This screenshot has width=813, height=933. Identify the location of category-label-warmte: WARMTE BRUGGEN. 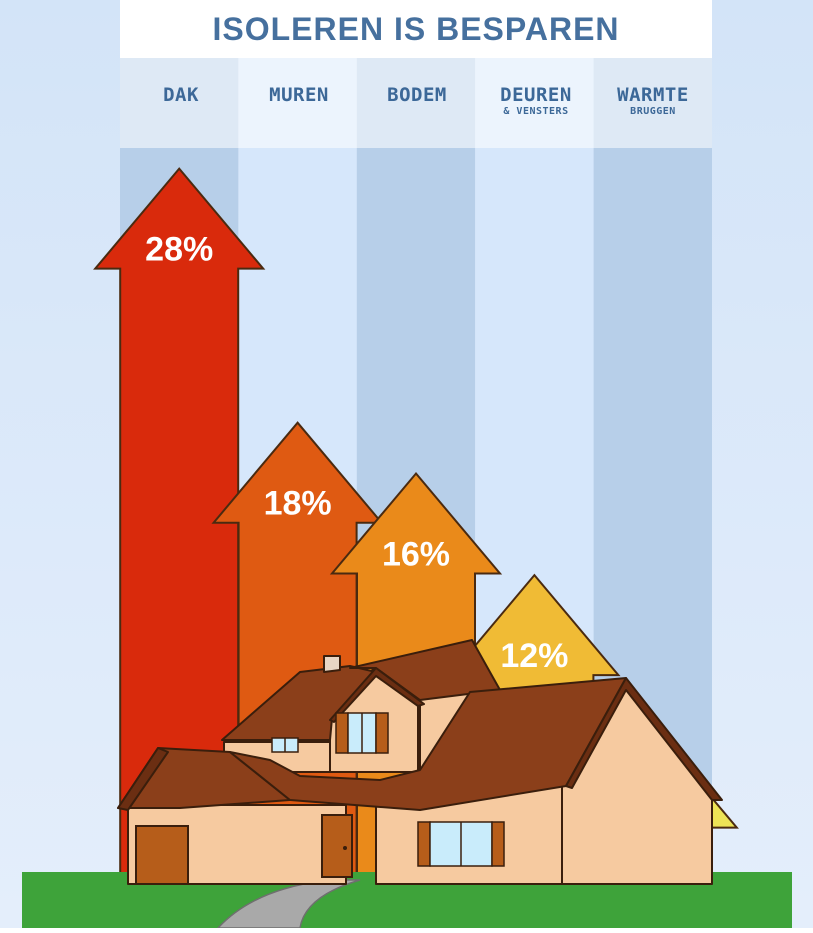
(653, 100).